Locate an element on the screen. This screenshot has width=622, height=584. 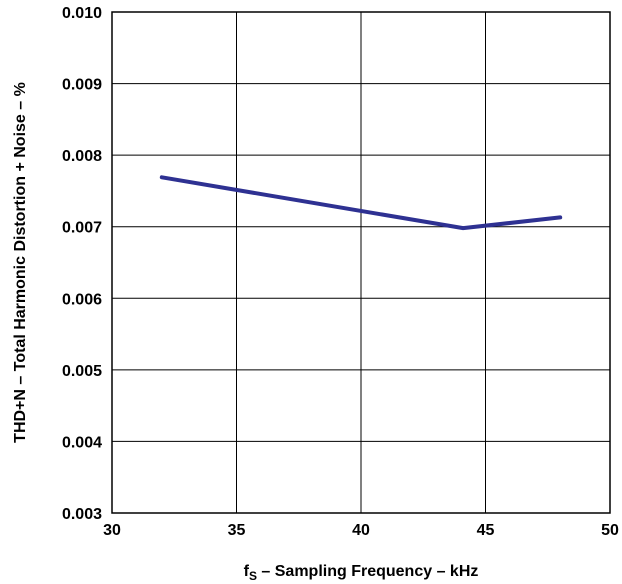
x-axis-title-suffix: – Sampling Frequency – kHz is located at coordinates (367, 571).